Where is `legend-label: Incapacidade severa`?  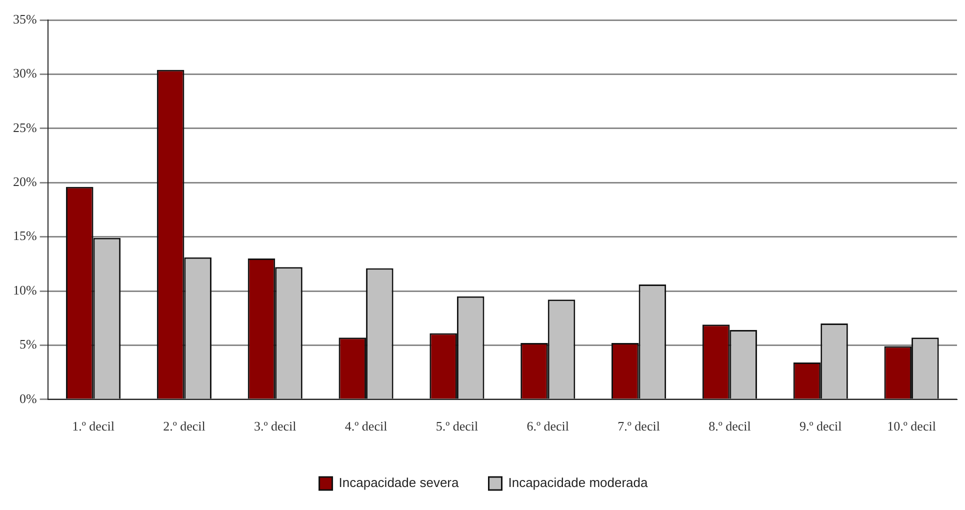
legend-label: Incapacidade severa is located at coordinates (399, 482).